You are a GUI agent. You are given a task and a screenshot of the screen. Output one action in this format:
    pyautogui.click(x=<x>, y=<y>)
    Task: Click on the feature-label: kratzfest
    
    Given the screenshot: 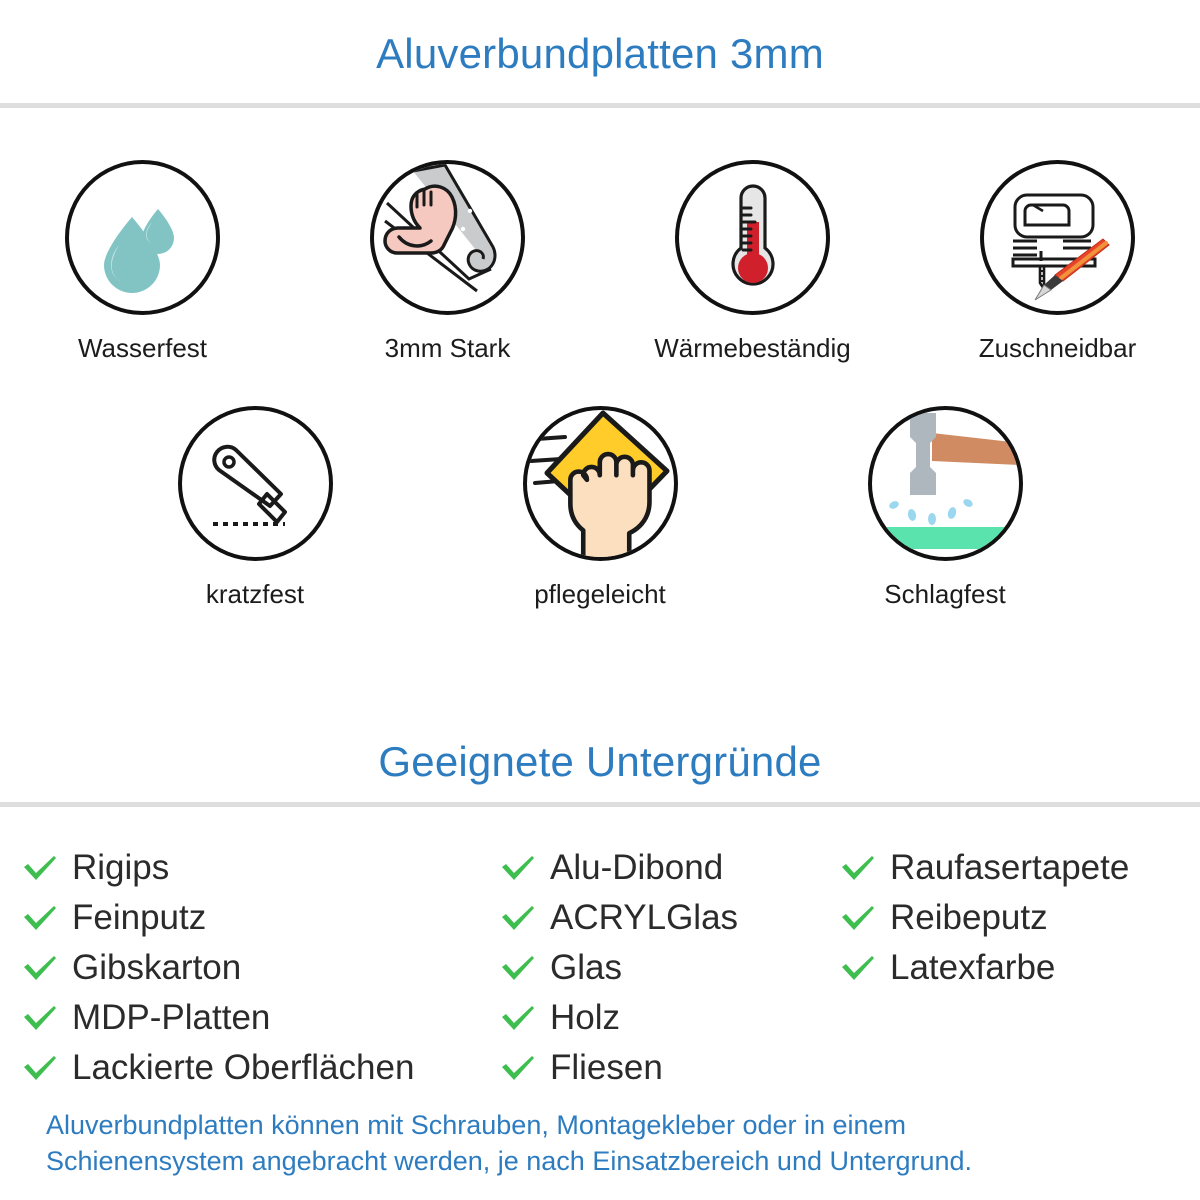 What is the action you would take?
    pyautogui.click(x=255, y=594)
    